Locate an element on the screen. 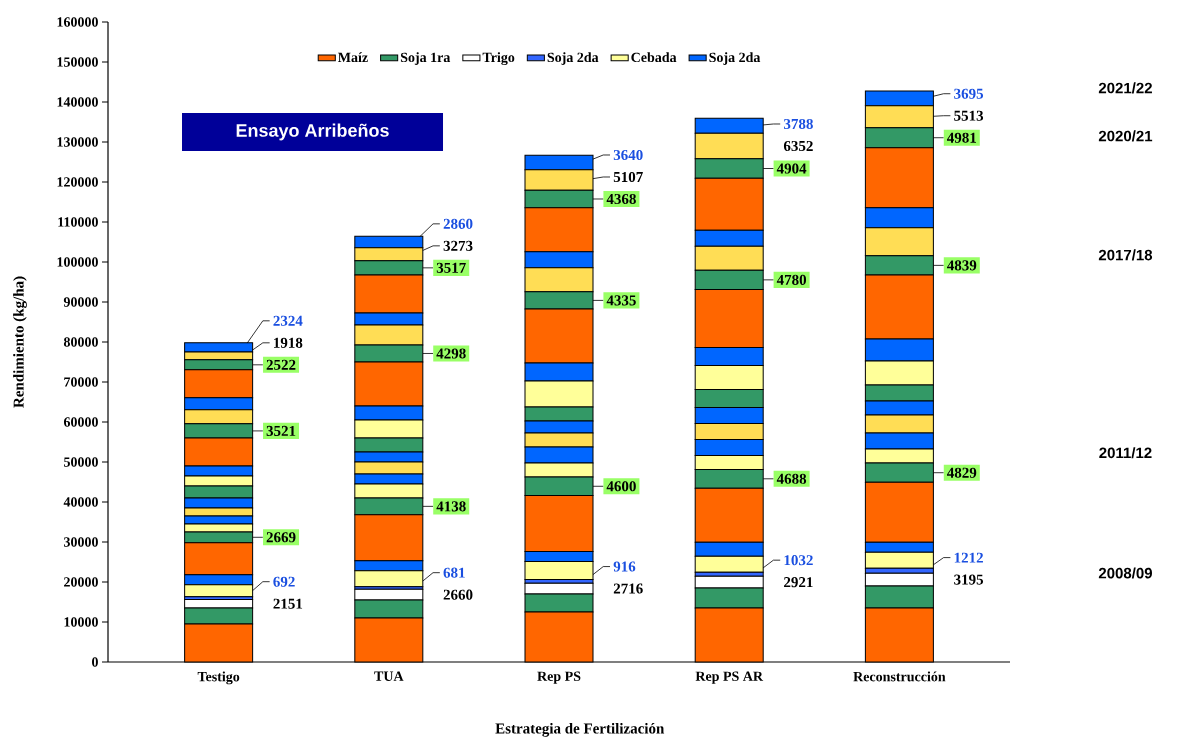  data-label: 4335 is located at coordinates (621, 300).